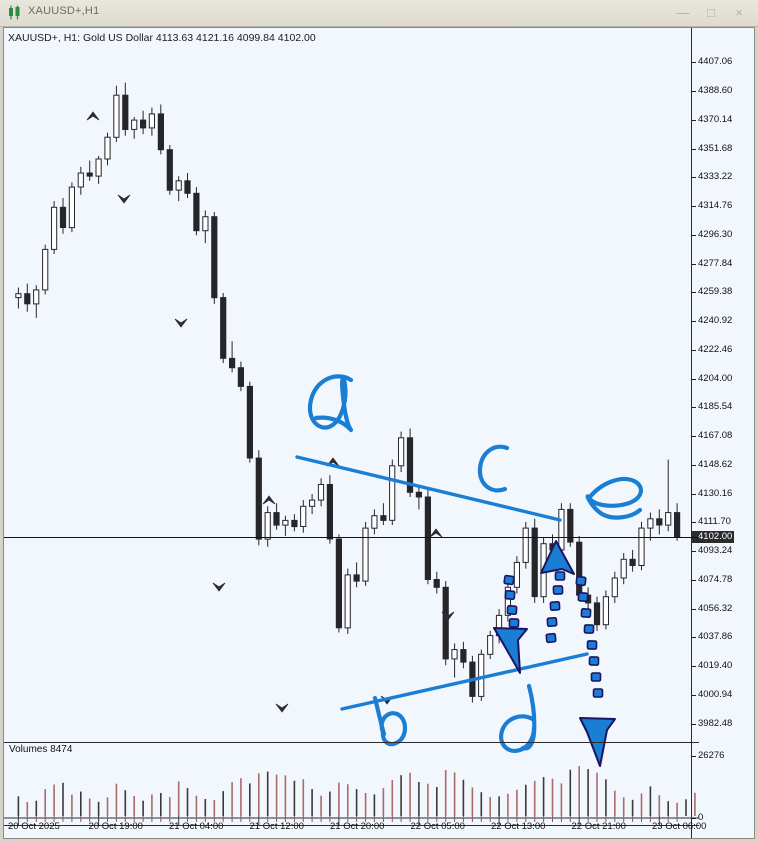 This screenshot has height=842, width=758. What do you see at coordinates (41, 749) in the screenshot?
I see `indicator-label: Volumes 8474` at bounding box center [41, 749].